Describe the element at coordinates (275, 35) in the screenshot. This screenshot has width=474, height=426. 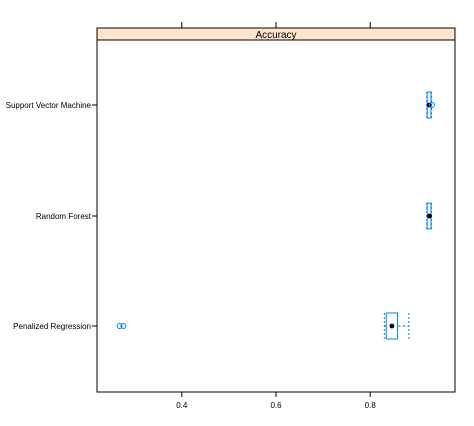
I see `panel-title: Accuracy` at that location.